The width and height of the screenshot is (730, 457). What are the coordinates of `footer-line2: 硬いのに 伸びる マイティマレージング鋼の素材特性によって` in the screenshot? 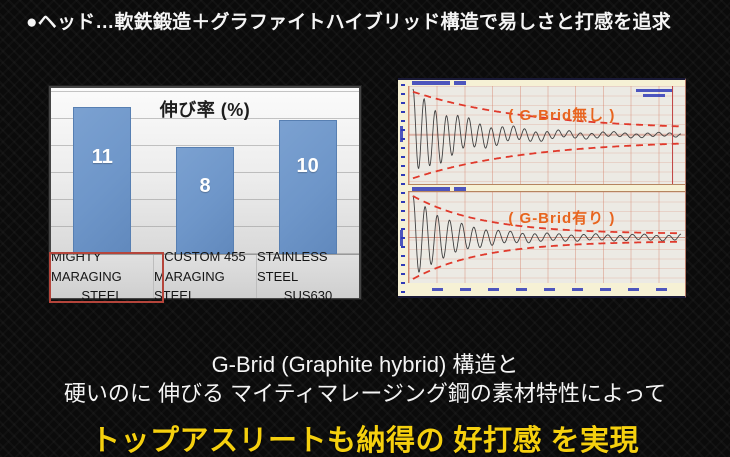 It's located at (365, 394).